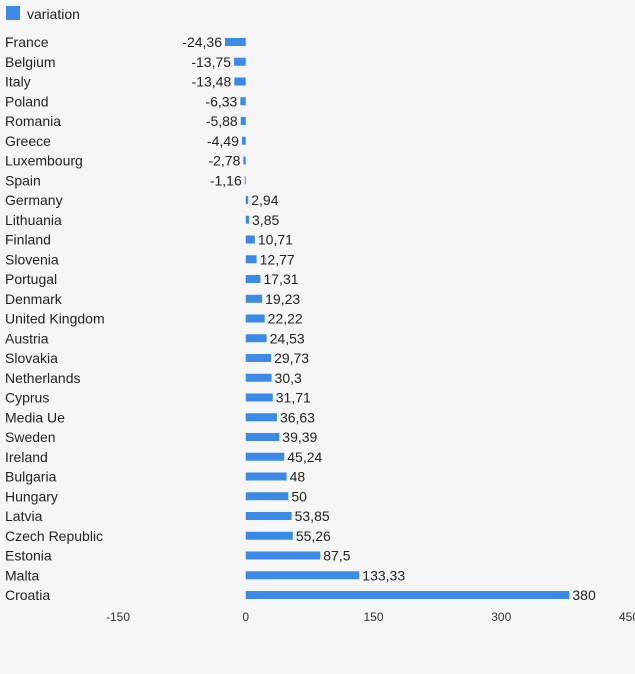 The width and height of the screenshot is (635, 674). Describe the element at coordinates (298, 477) in the screenshot. I see `value-label: 48` at that location.